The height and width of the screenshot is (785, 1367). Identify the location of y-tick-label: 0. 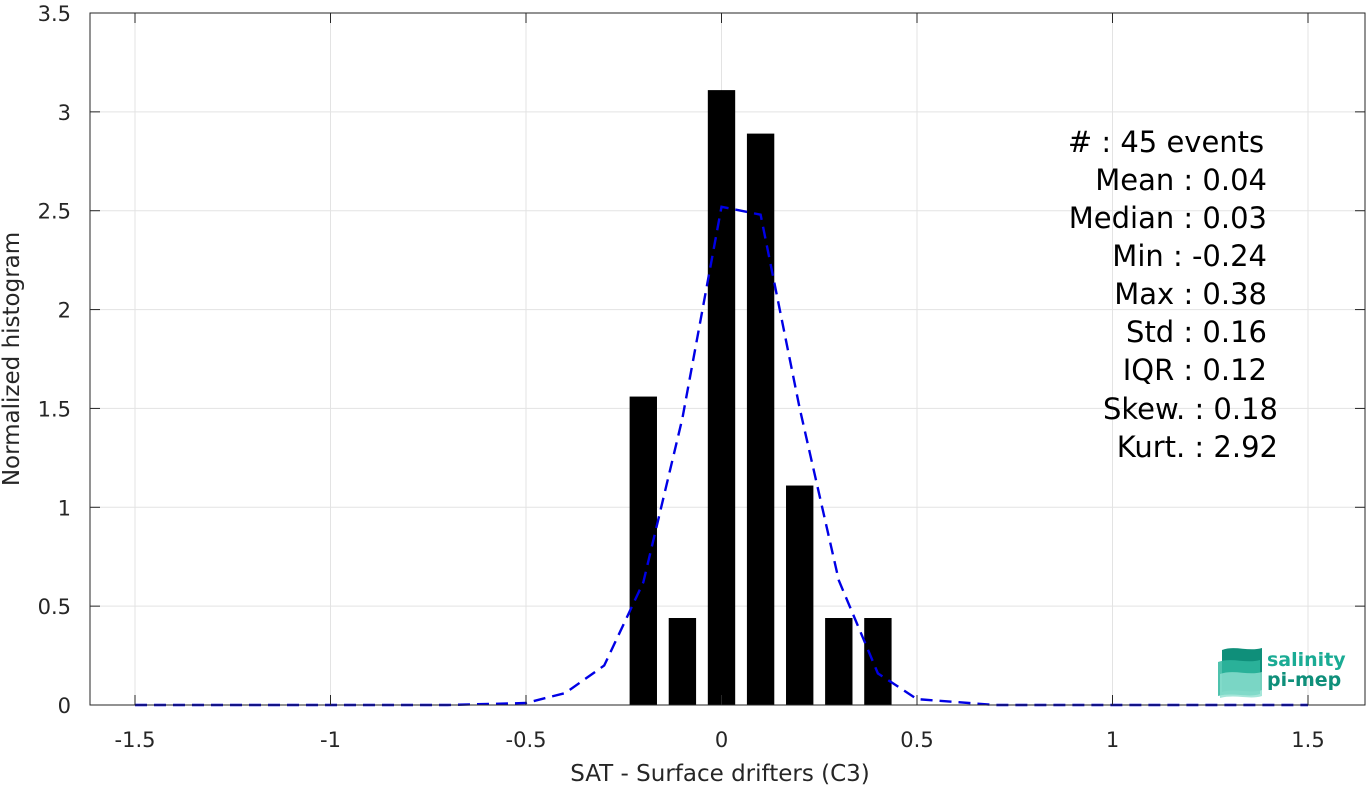
(64, 706).